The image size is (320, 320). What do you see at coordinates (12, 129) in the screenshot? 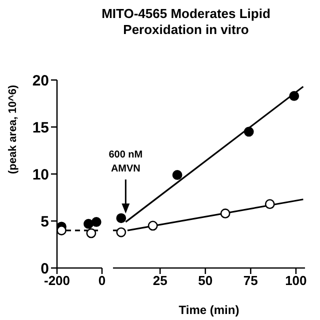
I see `y-axis-title: (peak area, 10^6)` at bounding box center [12, 129].